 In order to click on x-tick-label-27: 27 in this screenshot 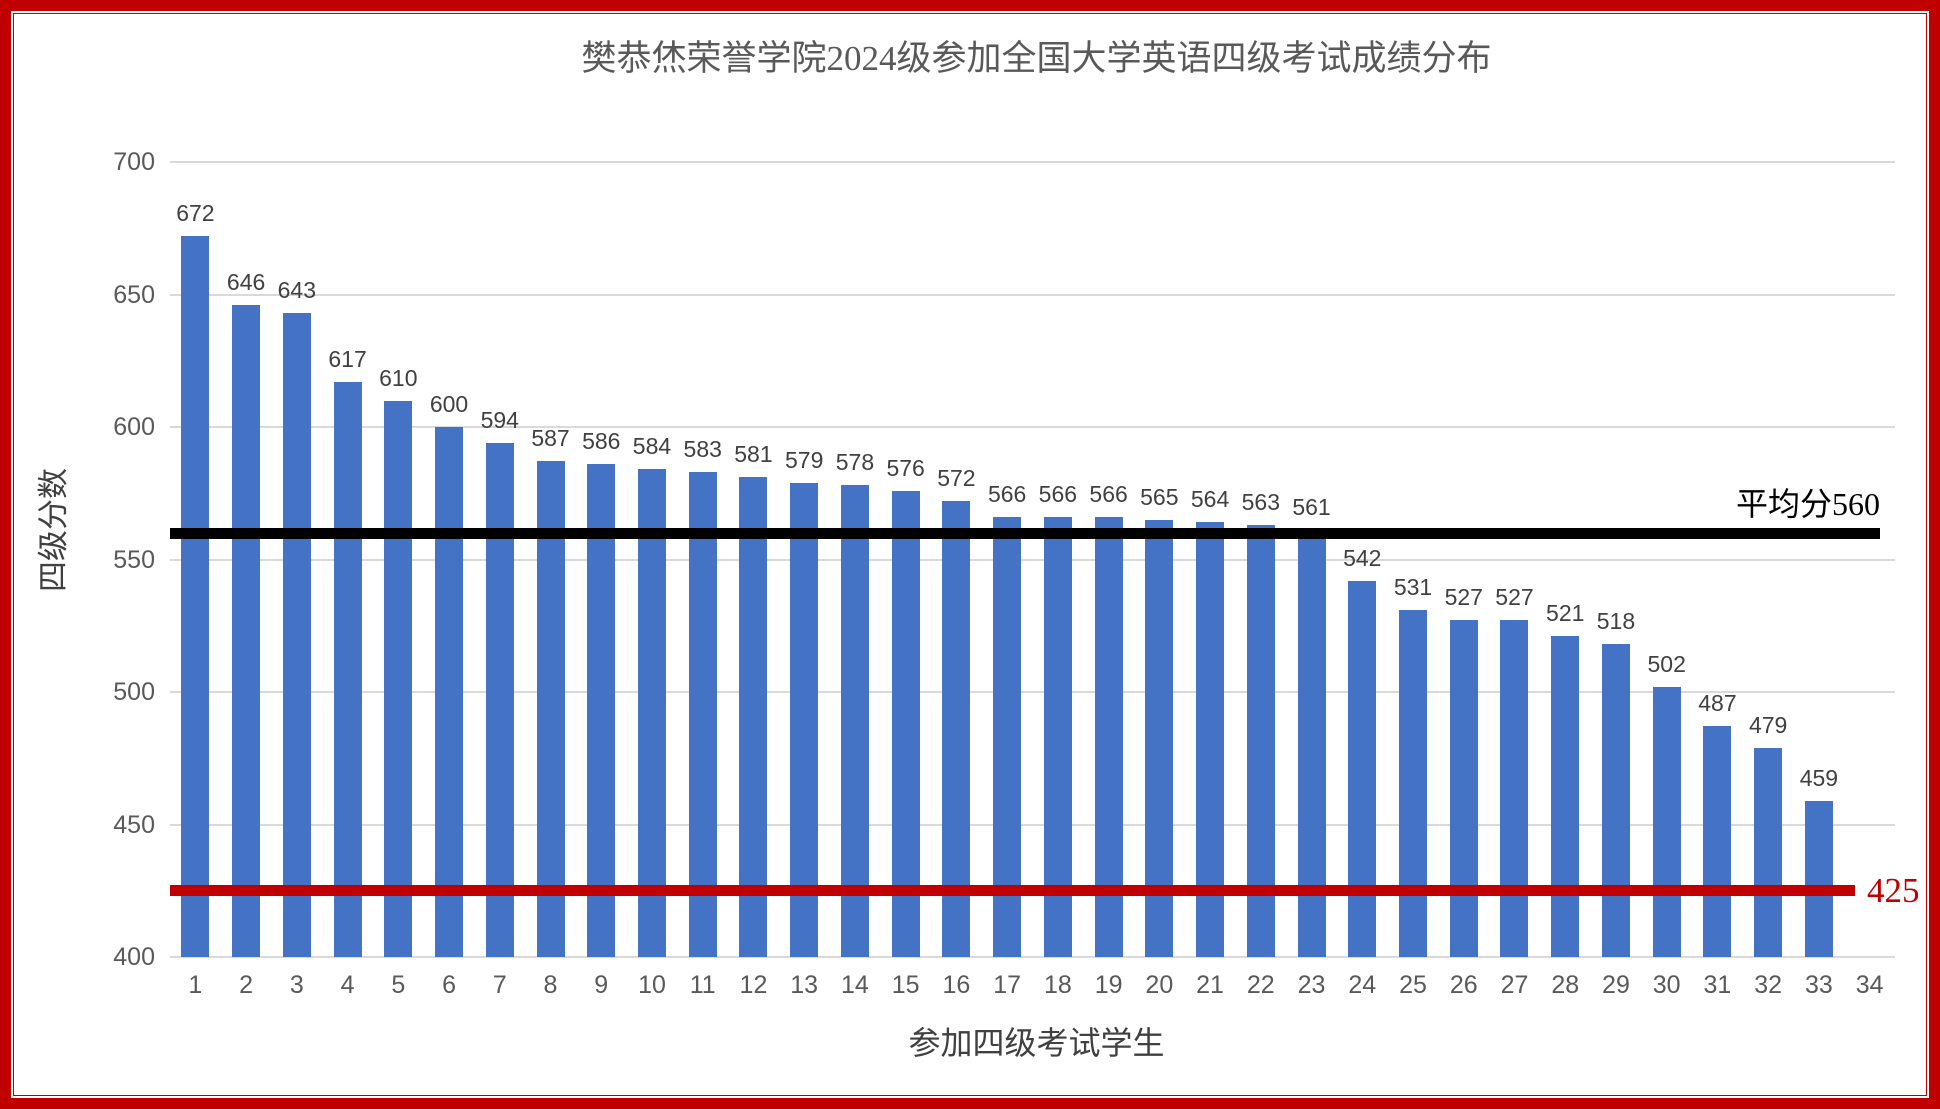, I will do `click(1514, 985)`.